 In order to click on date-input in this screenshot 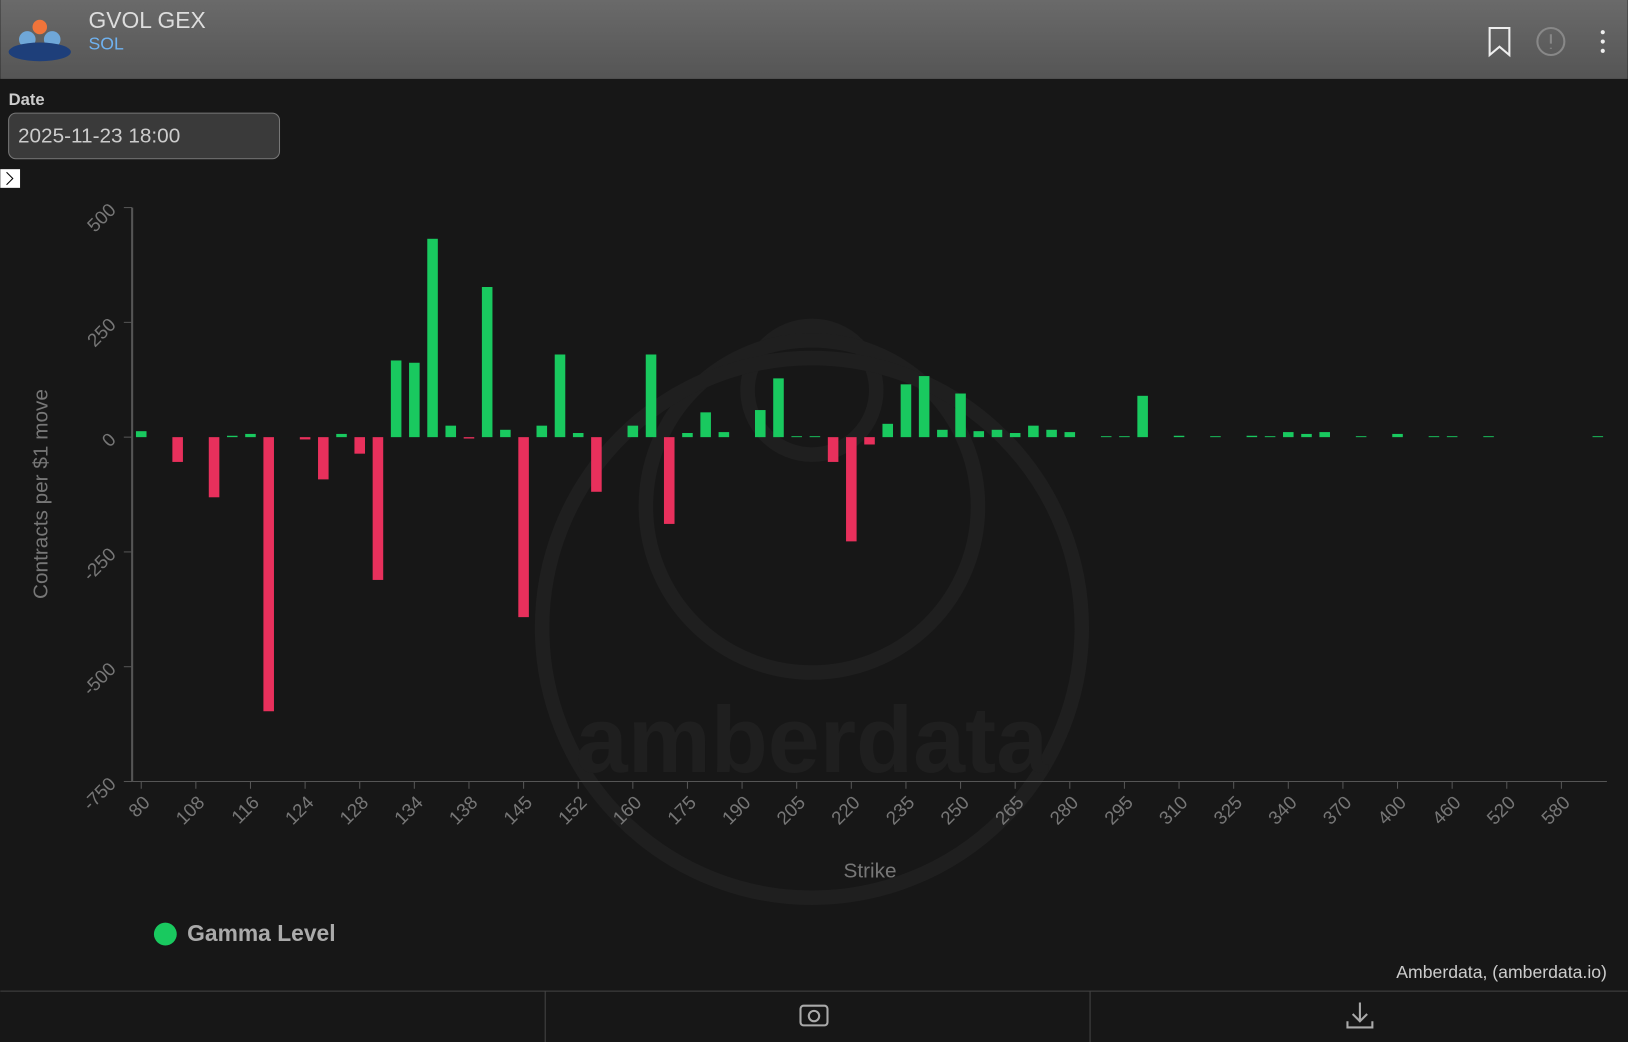, I will do `click(144, 136)`.